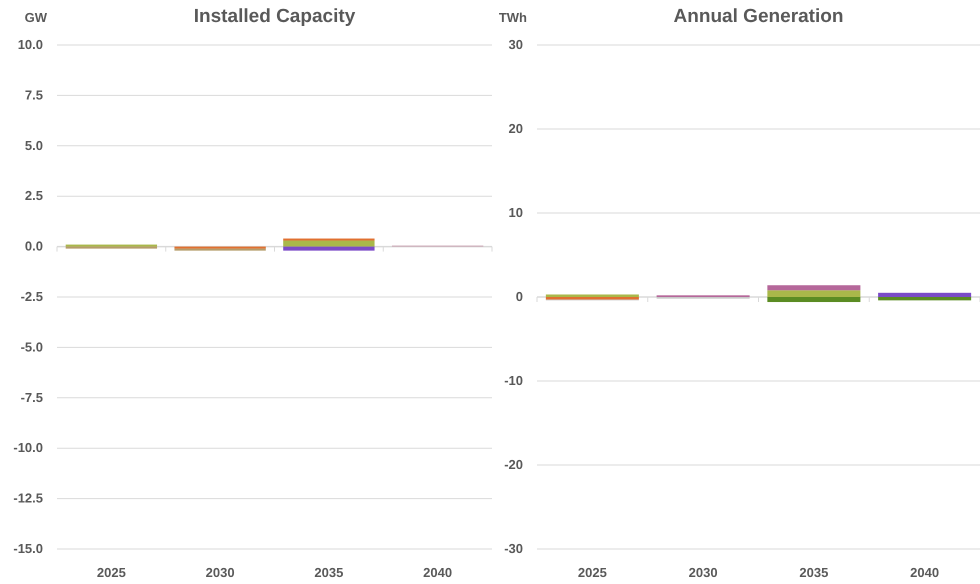  What do you see at coordinates (30, 44) in the screenshot?
I see `y-tick-label: 10.0` at bounding box center [30, 44].